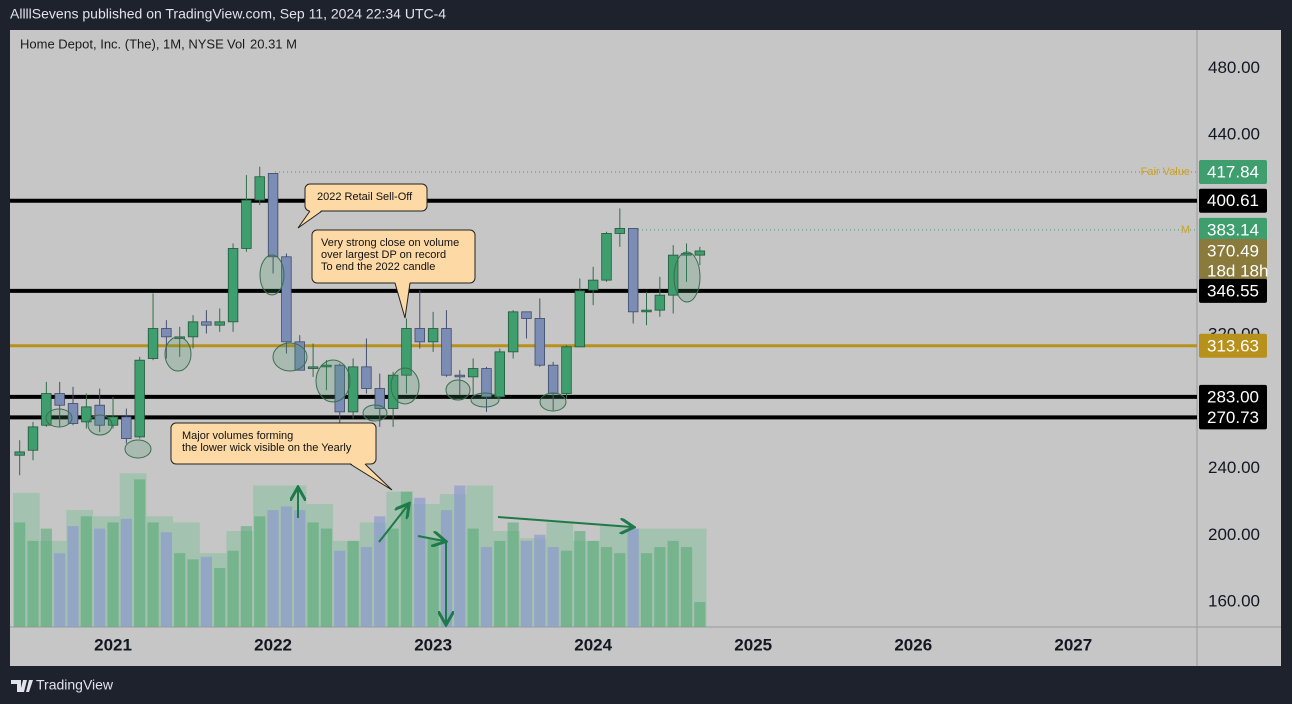  What do you see at coordinates (390, 243) in the screenshot?
I see `callout-text: Very strong close on volume` at bounding box center [390, 243].